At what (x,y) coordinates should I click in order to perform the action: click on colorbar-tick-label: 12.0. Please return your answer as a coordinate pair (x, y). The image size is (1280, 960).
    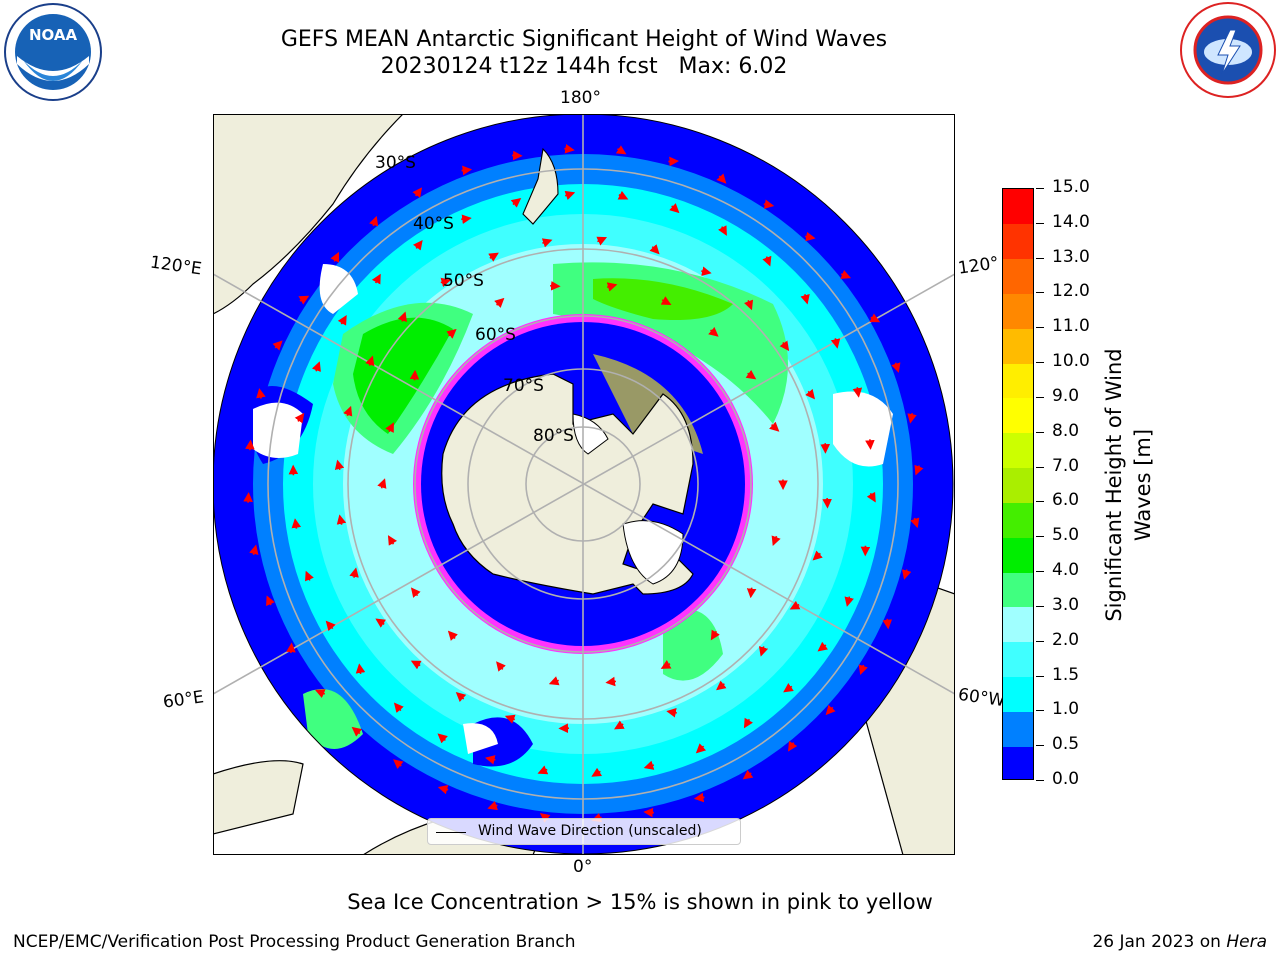
    Looking at the image, I should click on (1071, 291).